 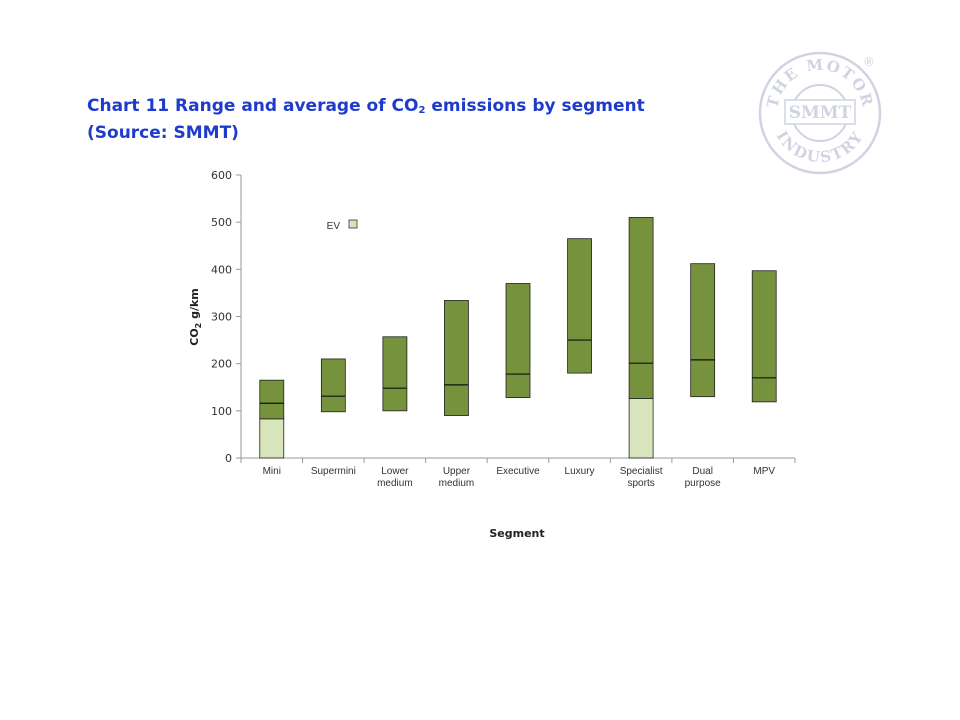 What do you see at coordinates (869, 62) in the screenshot?
I see `logo-registered-mark: ®` at bounding box center [869, 62].